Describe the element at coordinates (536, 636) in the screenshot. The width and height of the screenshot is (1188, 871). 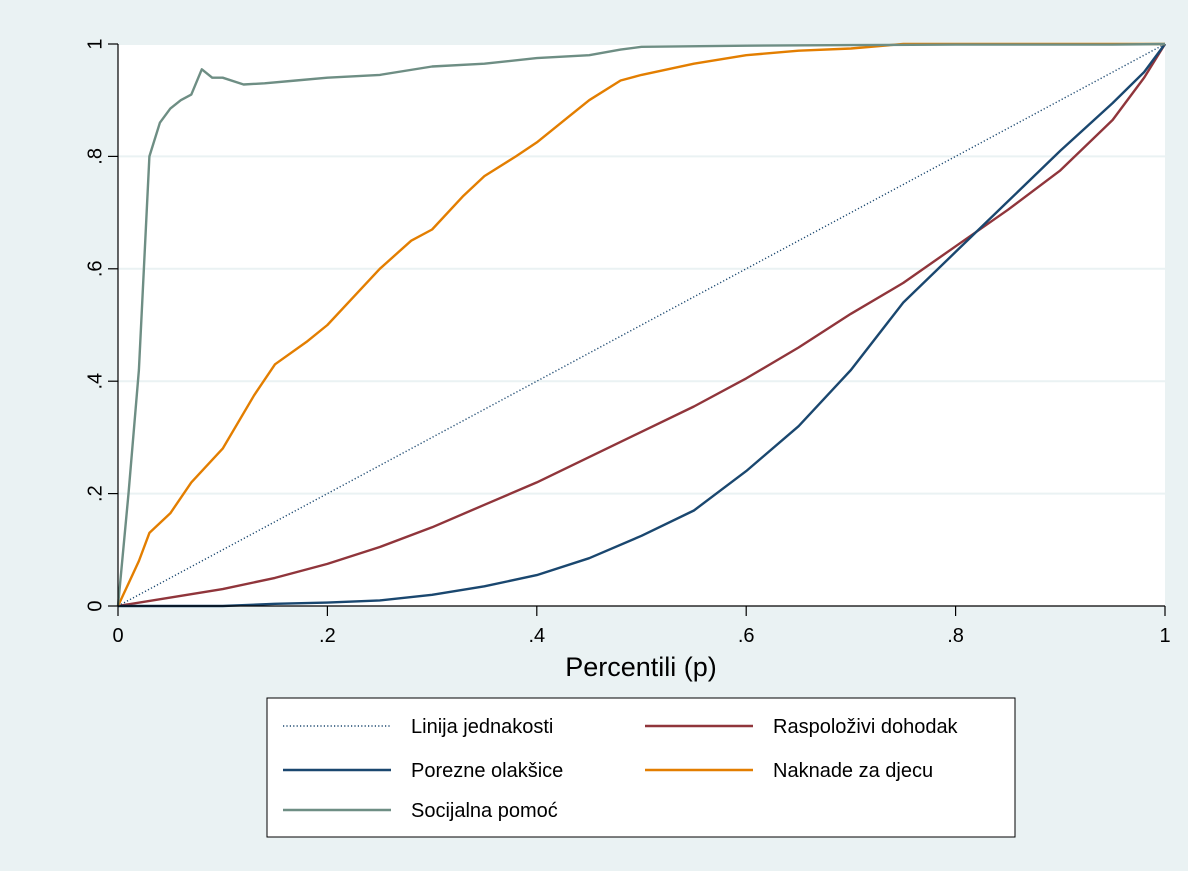
I see `x-tick-label-2: .4` at that location.